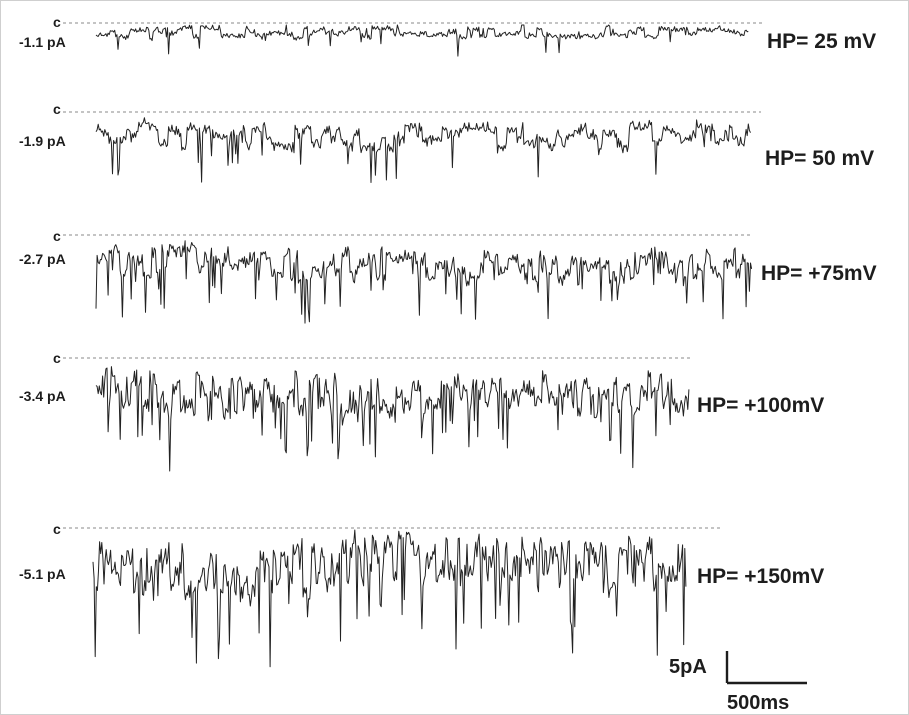 This screenshot has width=909, height=715. What do you see at coordinates (42, 396) in the screenshot?
I see `amplitude-label-4: -3.4 pA` at bounding box center [42, 396].